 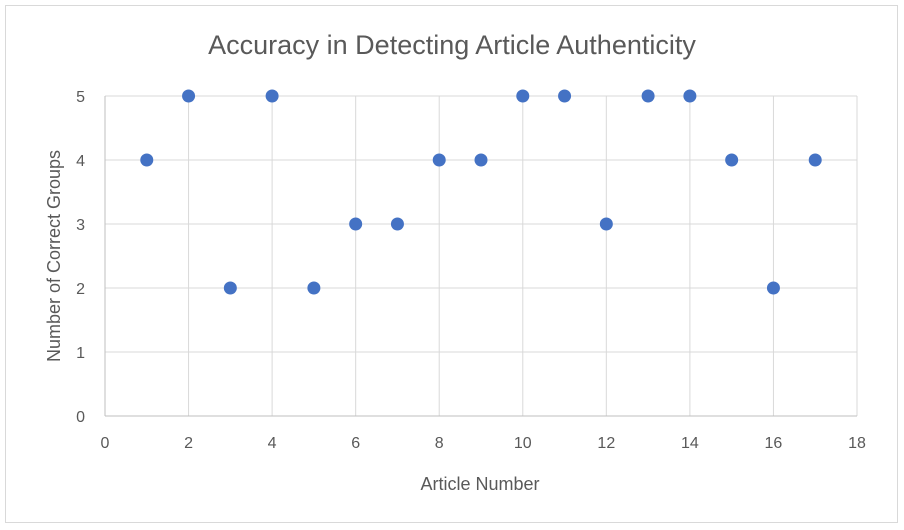 I want to click on x-tick-label-14: 14, so click(x=690, y=443).